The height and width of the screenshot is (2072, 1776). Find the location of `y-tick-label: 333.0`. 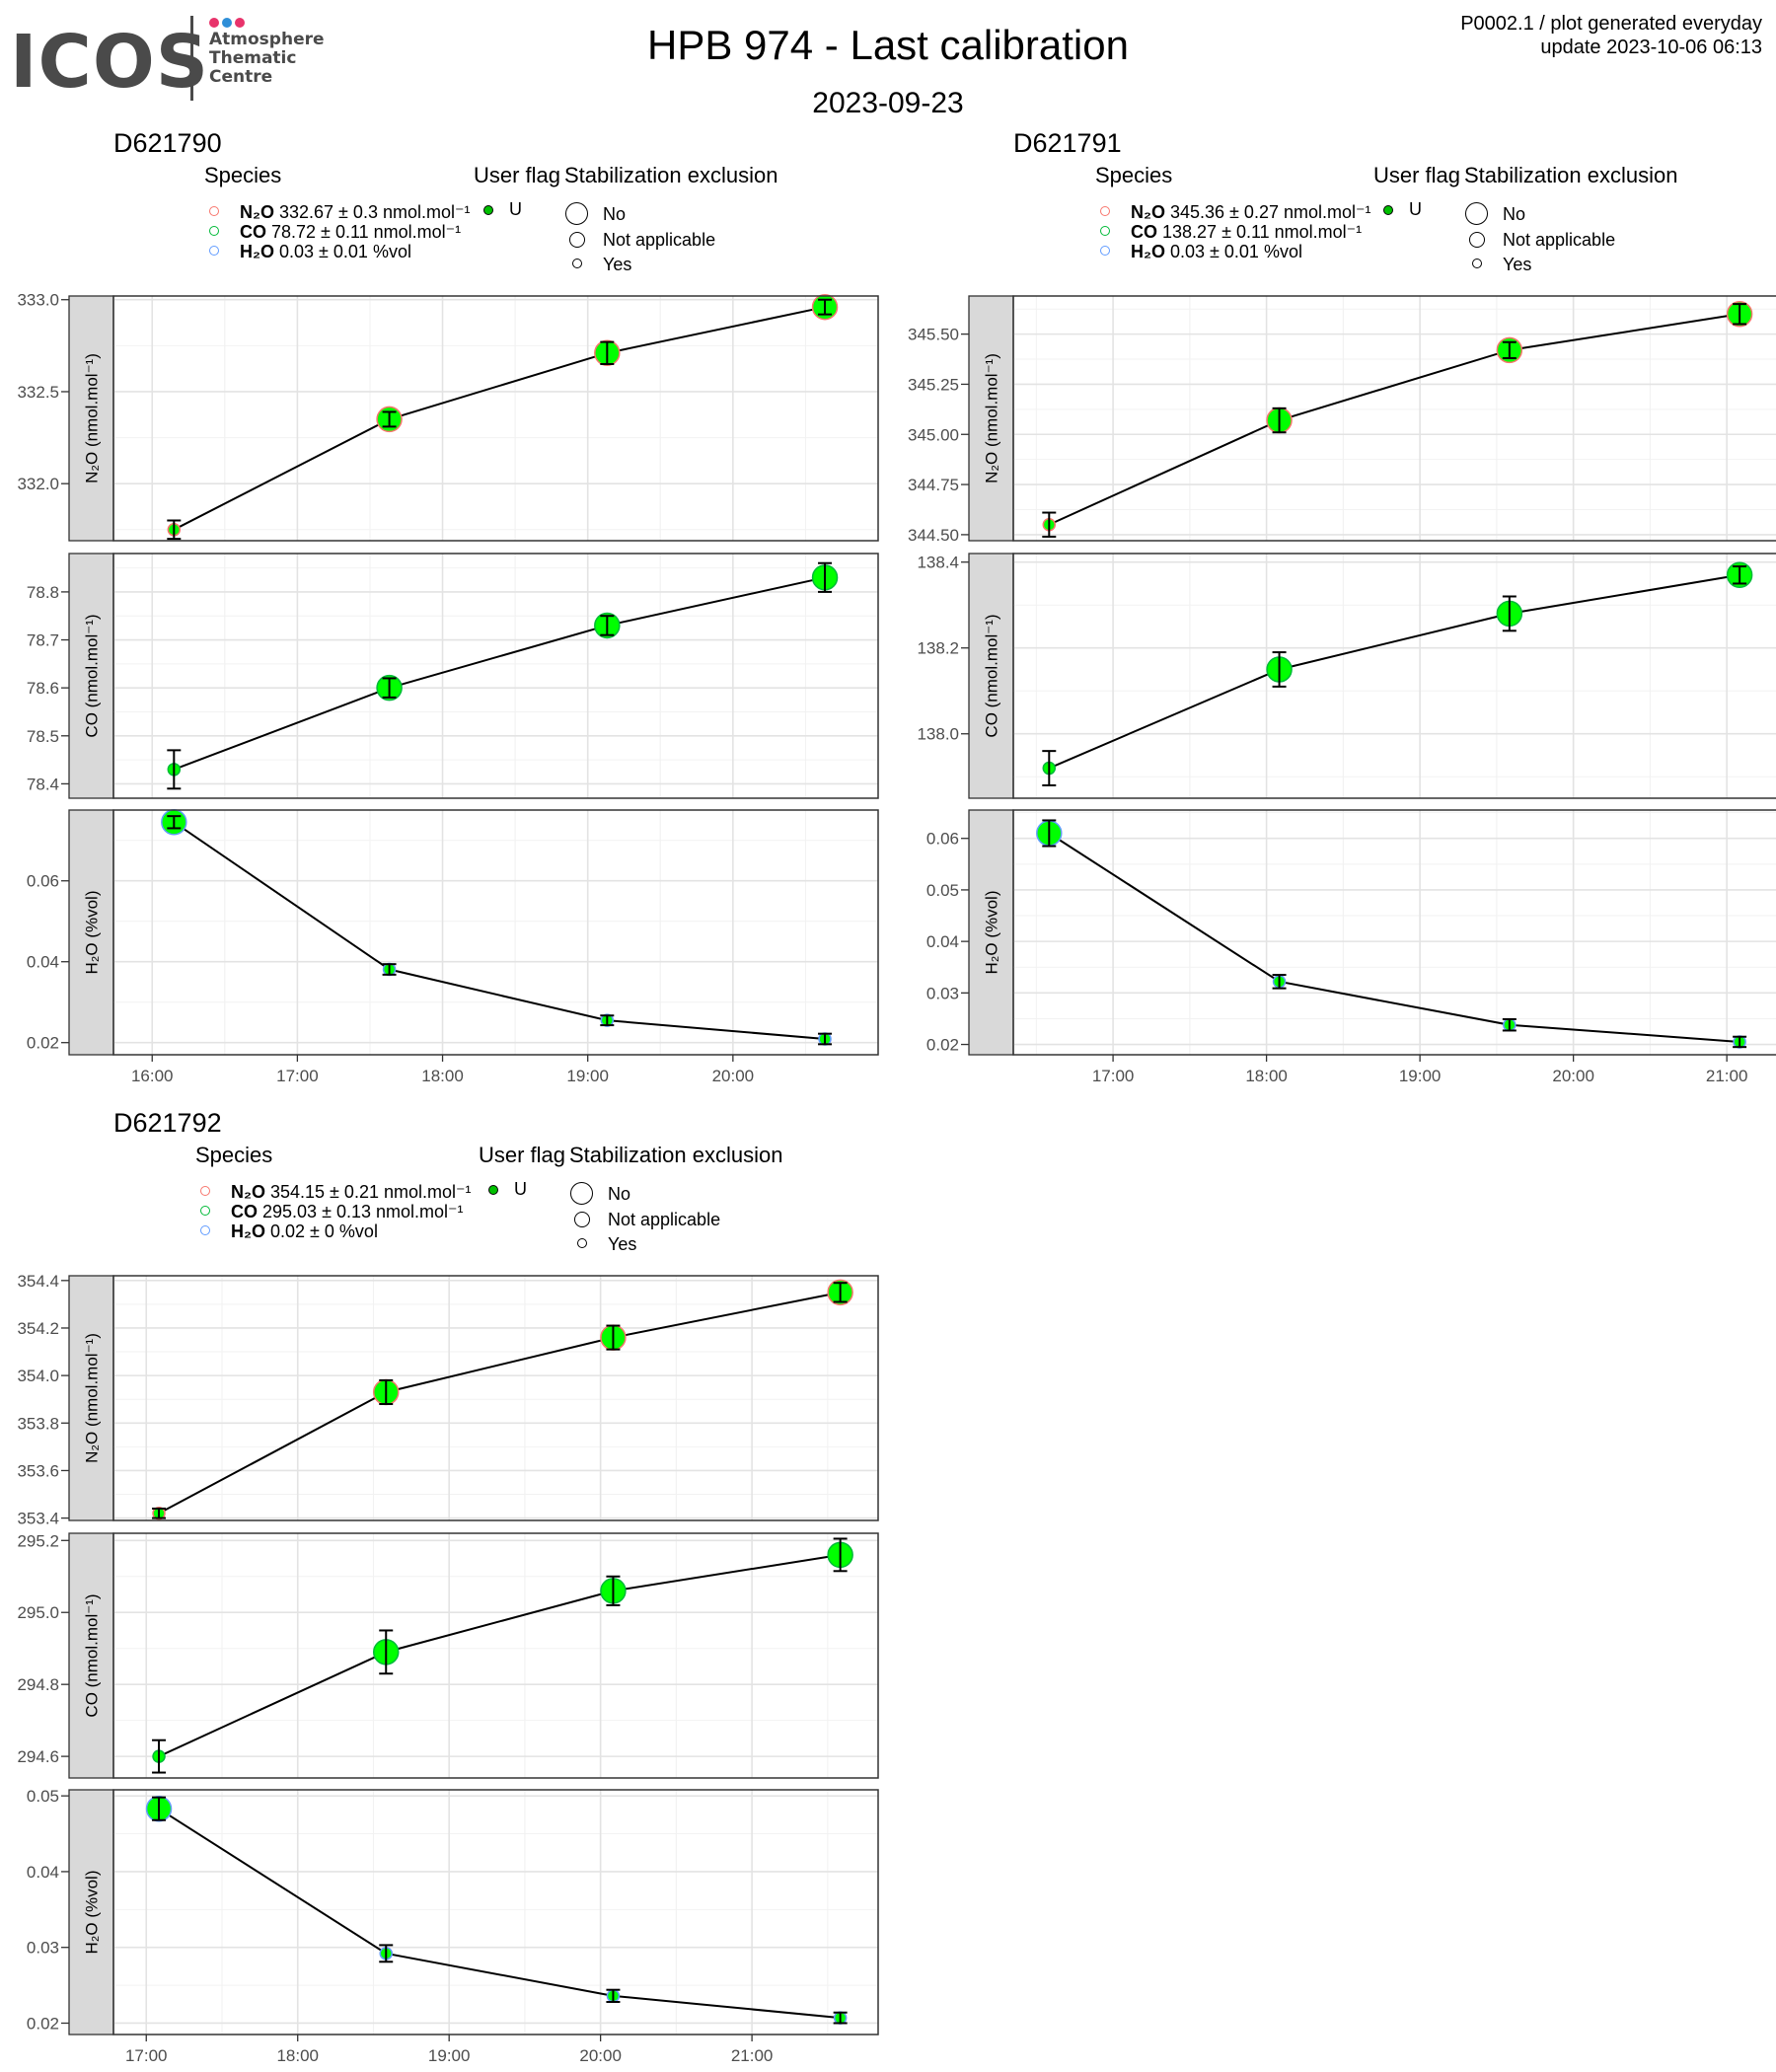

y-tick-label: 333.0 is located at coordinates (38, 301).